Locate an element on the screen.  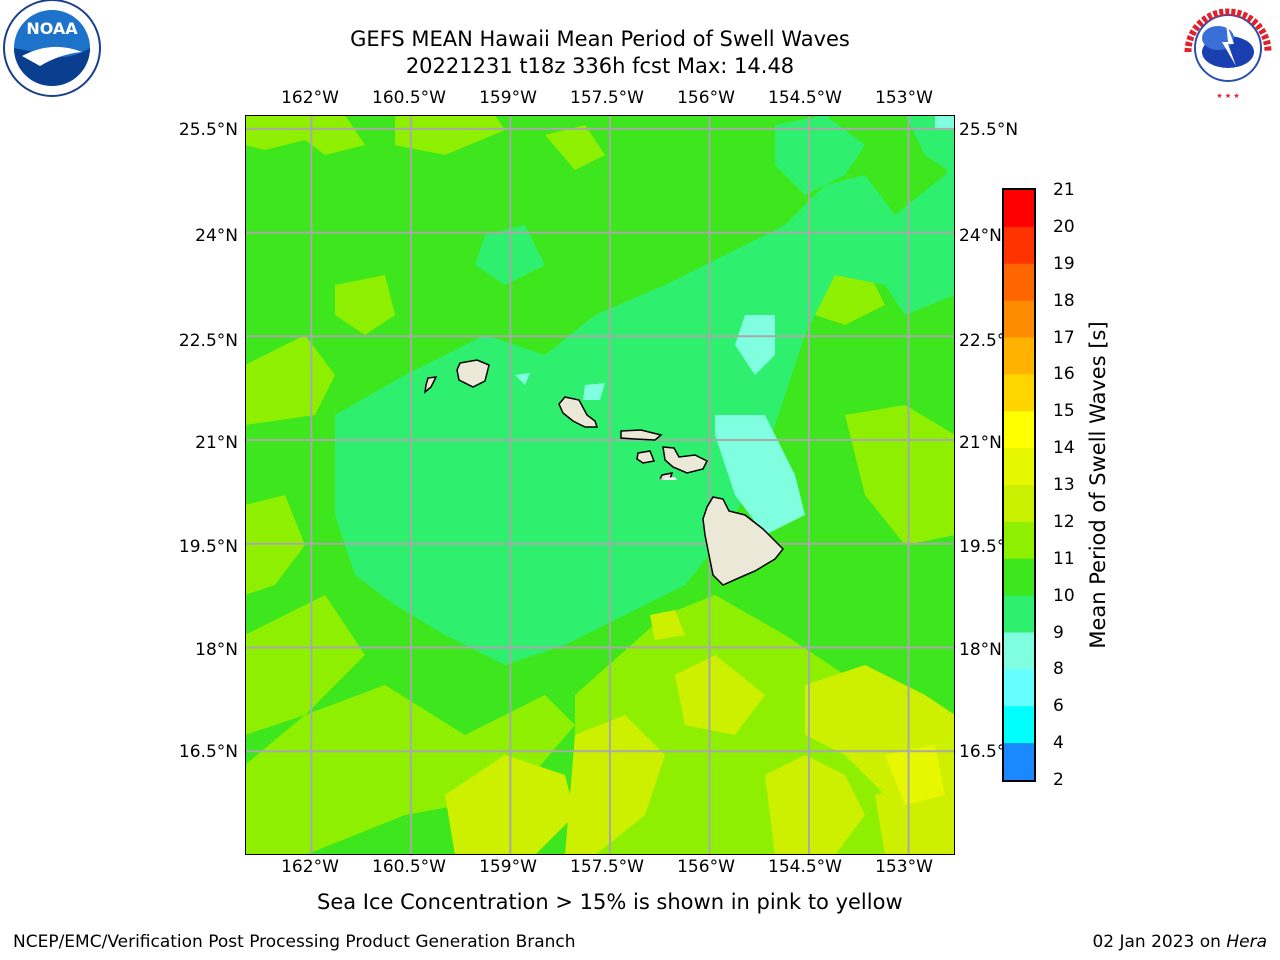
colorbar-tick-label: 17 is located at coordinates (1064, 337).